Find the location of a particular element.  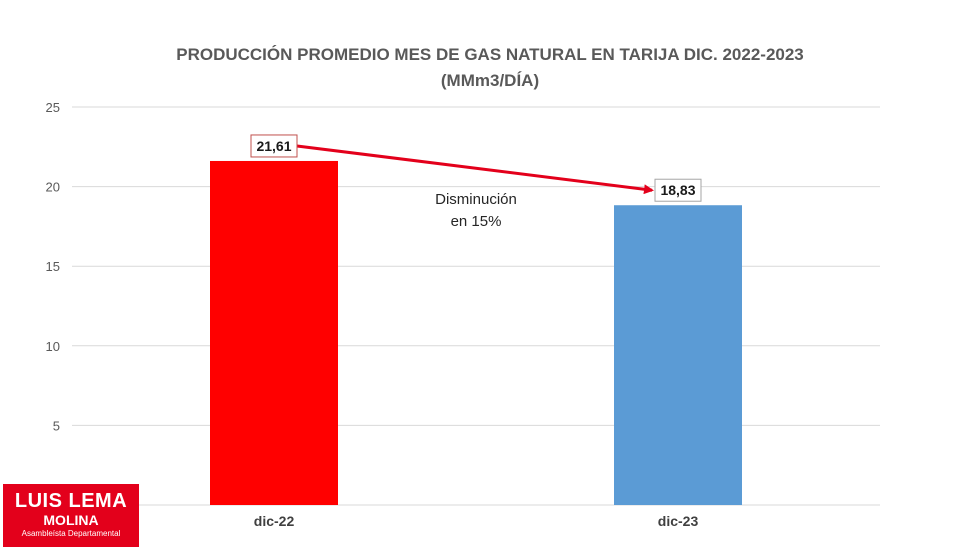

logo-name-line2: MOLINA is located at coordinates (71, 520).